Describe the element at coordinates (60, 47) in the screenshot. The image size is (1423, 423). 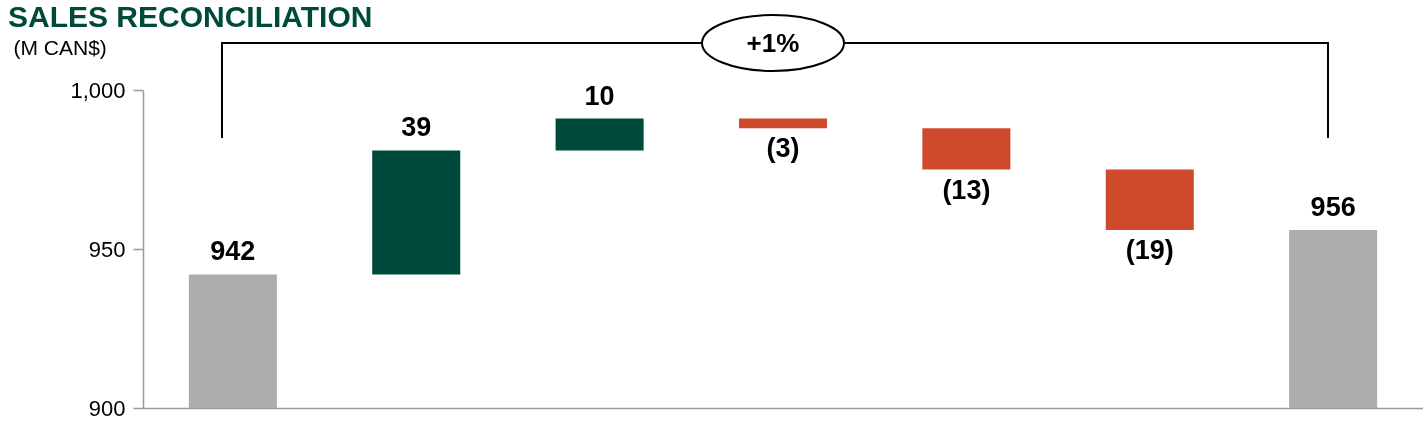
I see `y-axis-title: (M CAN$)` at that location.